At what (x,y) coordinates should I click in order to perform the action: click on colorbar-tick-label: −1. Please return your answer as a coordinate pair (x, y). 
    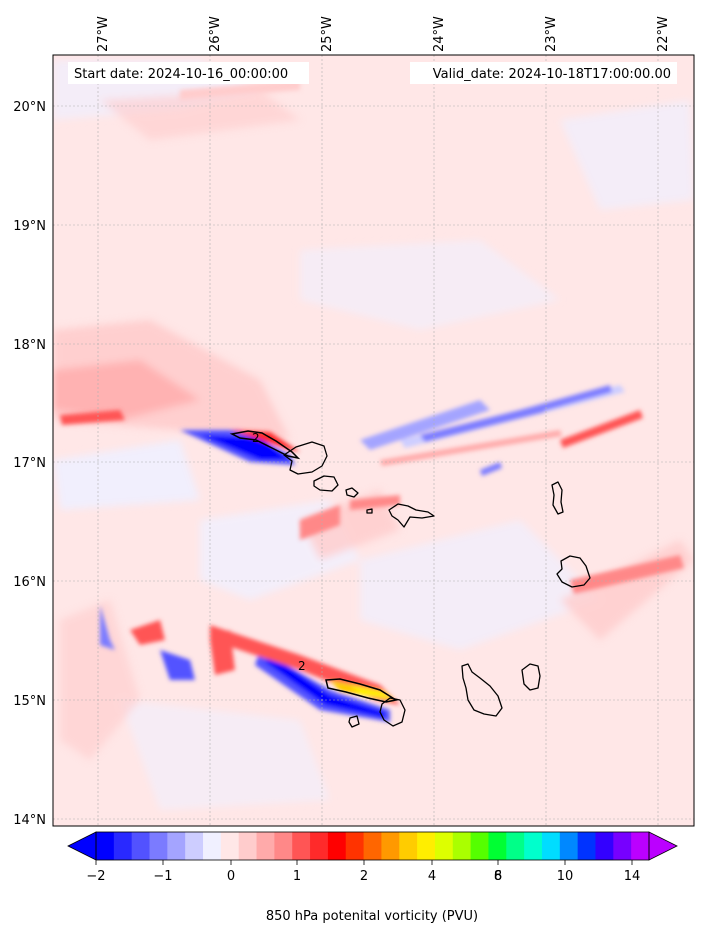
    Looking at the image, I should click on (162, 876).